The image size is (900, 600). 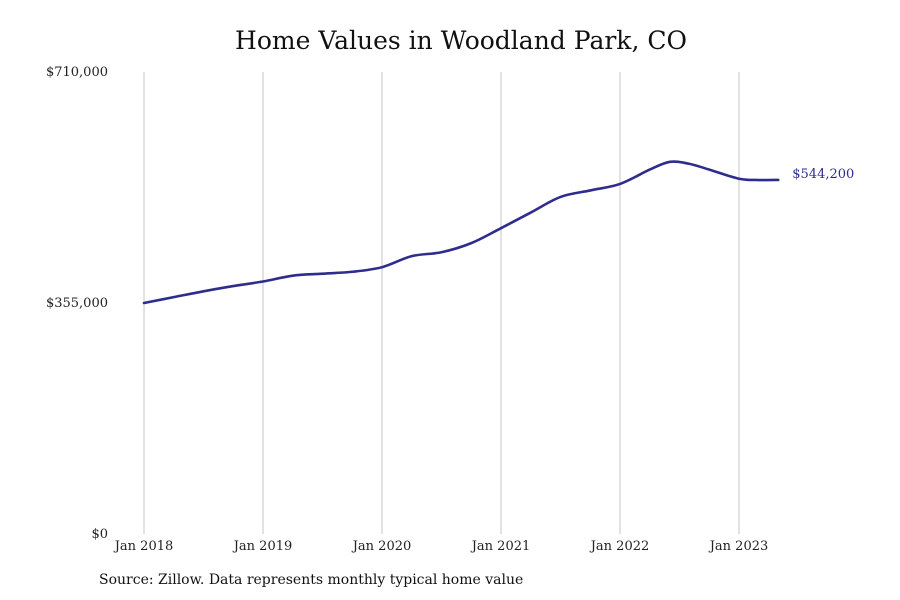 What do you see at coordinates (262, 546) in the screenshot?
I see `x-tick-label-1: Jan 2019` at bounding box center [262, 546].